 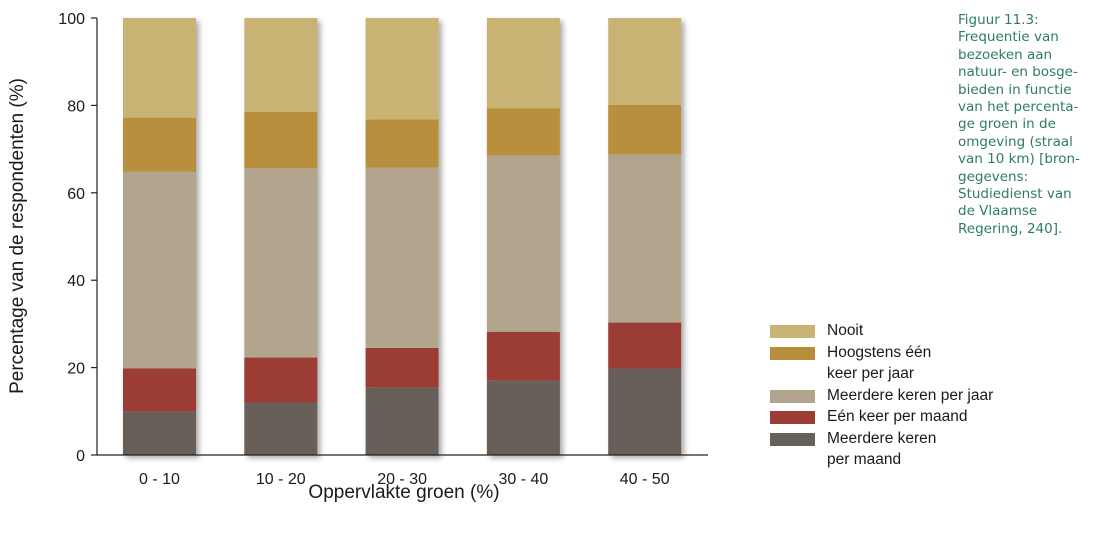 What do you see at coordinates (159, 479) in the screenshot?
I see `x-tick-label: 0 - 10` at bounding box center [159, 479].